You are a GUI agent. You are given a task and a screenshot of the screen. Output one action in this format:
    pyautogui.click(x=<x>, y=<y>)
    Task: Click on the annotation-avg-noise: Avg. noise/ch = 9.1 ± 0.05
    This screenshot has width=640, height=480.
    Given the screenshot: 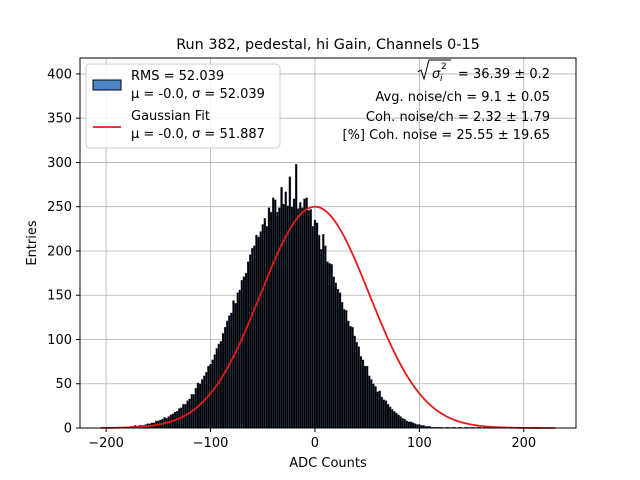 What is the action you would take?
    pyautogui.click(x=462, y=97)
    